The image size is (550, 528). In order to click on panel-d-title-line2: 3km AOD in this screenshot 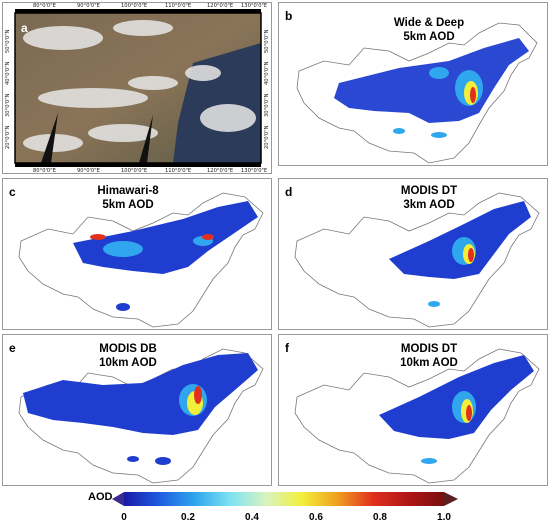, I will do `click(429, 205)`.